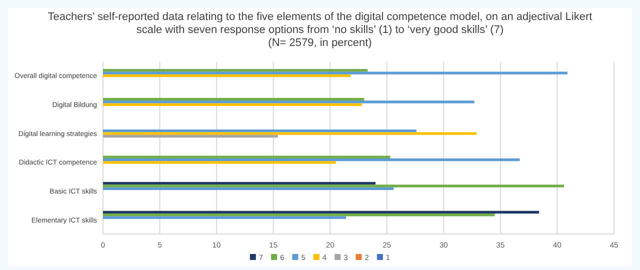 The height and width of the screenshot is (270, 640). I want to click on chart-subtitle: (N= 2579, in percent), so click(320, 43).